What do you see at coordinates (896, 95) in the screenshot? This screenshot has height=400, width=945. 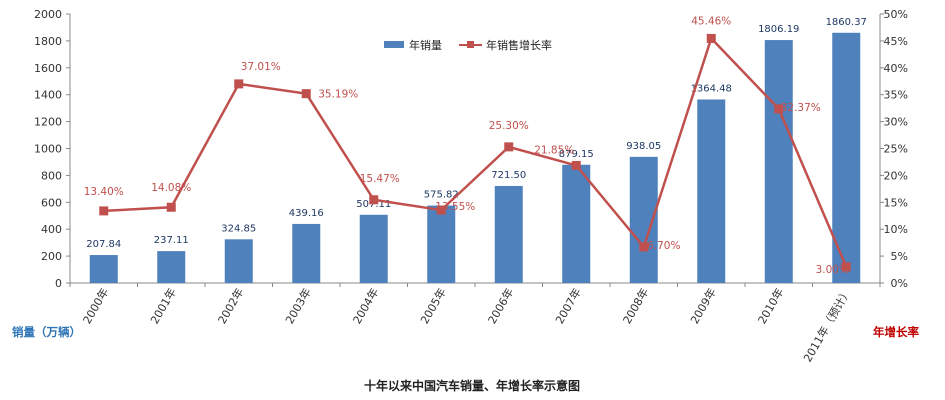 I see `y2-tick-label: 35%` at bounding box center [896, 95].